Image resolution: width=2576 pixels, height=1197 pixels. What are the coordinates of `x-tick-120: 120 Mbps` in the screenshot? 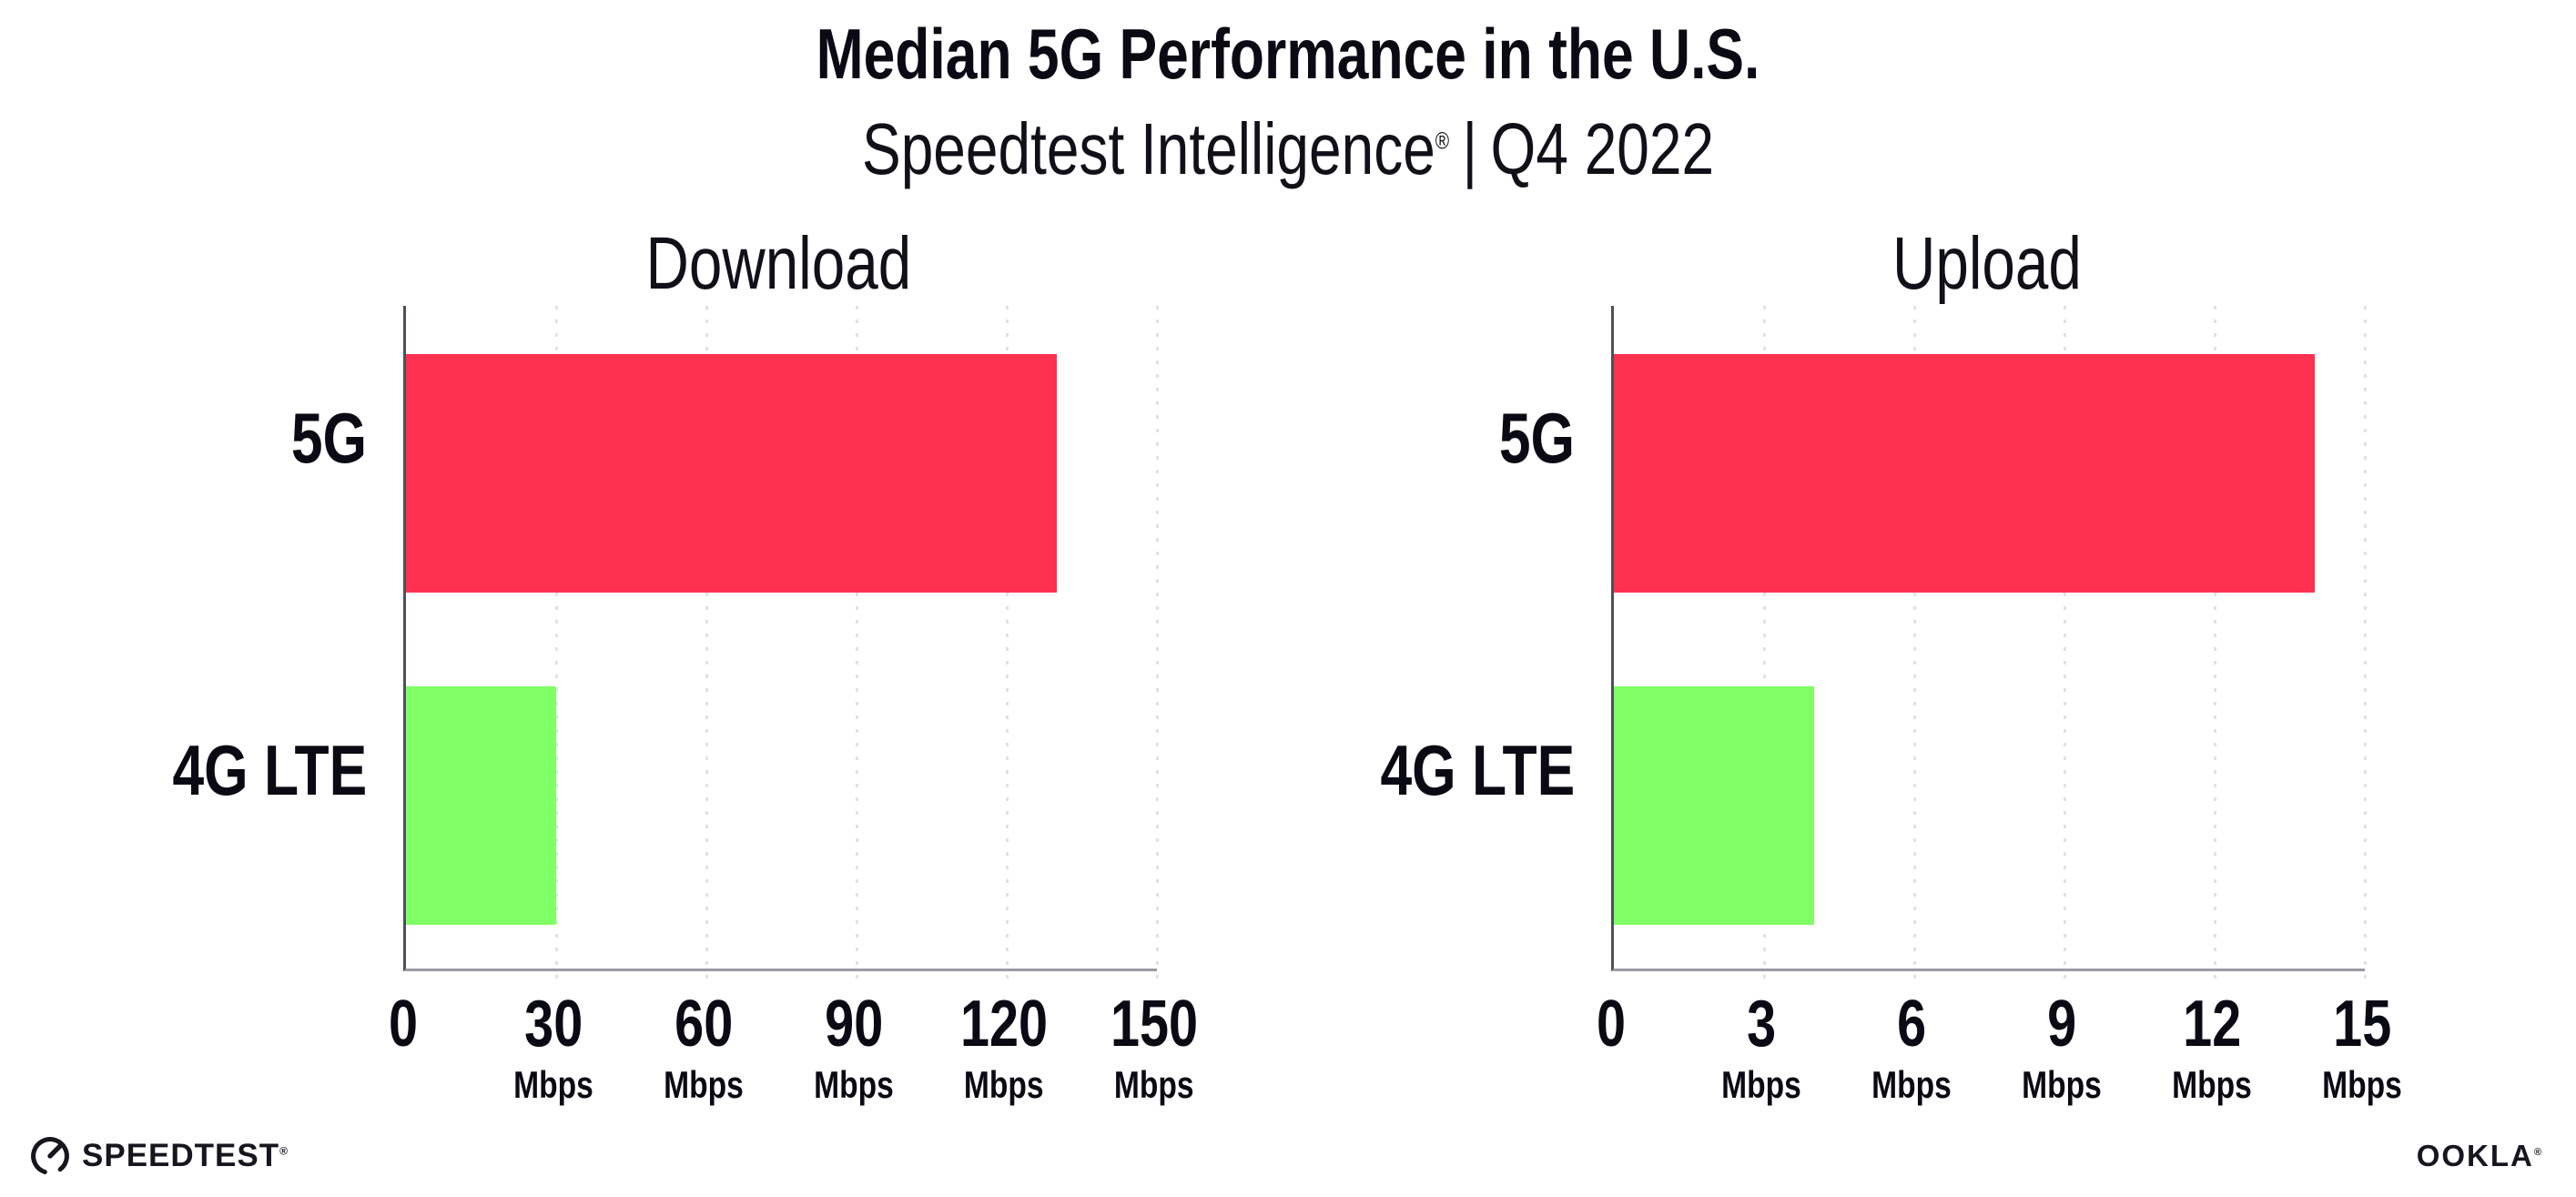 It's located at (1004, 1047).